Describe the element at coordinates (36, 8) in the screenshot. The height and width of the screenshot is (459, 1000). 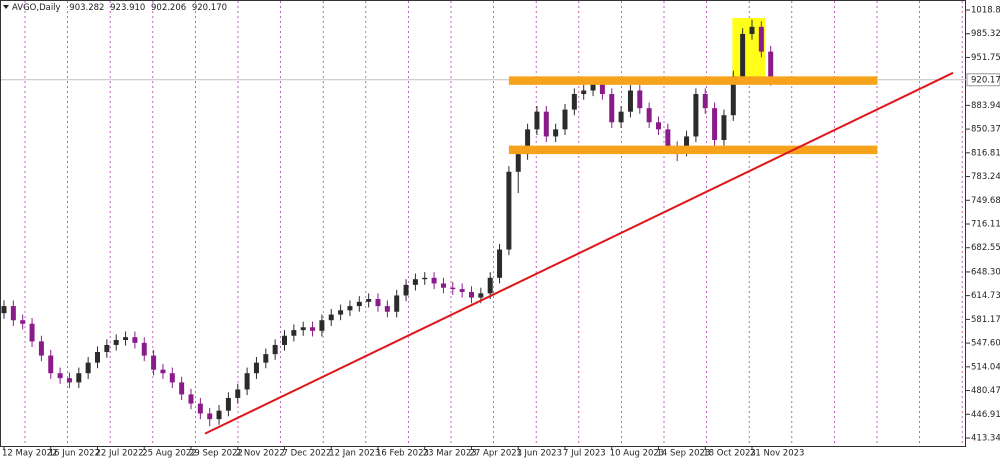
I see `symbol: AVGO,Daily` at that location.